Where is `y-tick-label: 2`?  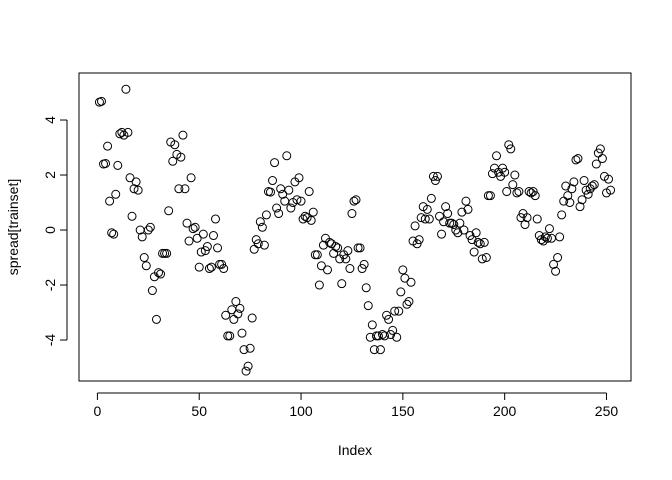 y-tick-label: 2 is located at coordinates (50, 175).